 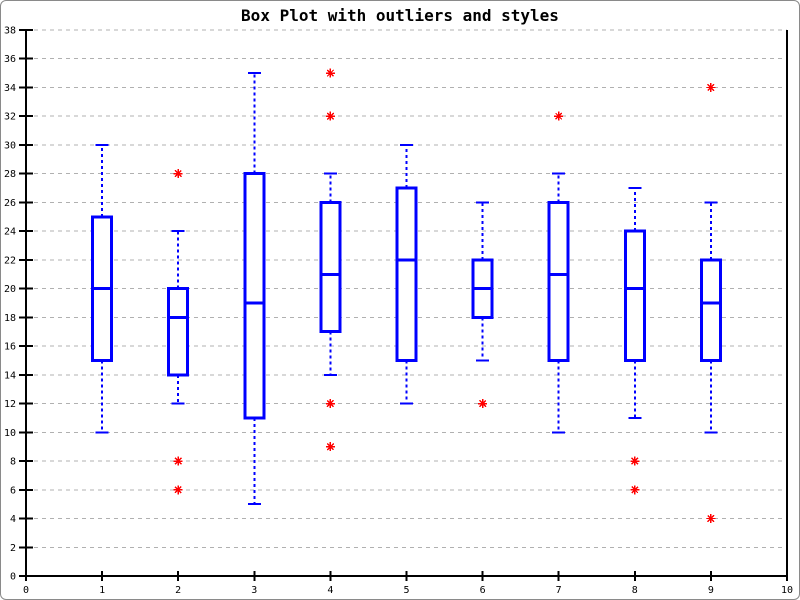 What do you see at coordinates (13, 548) in the screenshot?
I see `y-tick-label: 2` at bounding box center [13, 548].